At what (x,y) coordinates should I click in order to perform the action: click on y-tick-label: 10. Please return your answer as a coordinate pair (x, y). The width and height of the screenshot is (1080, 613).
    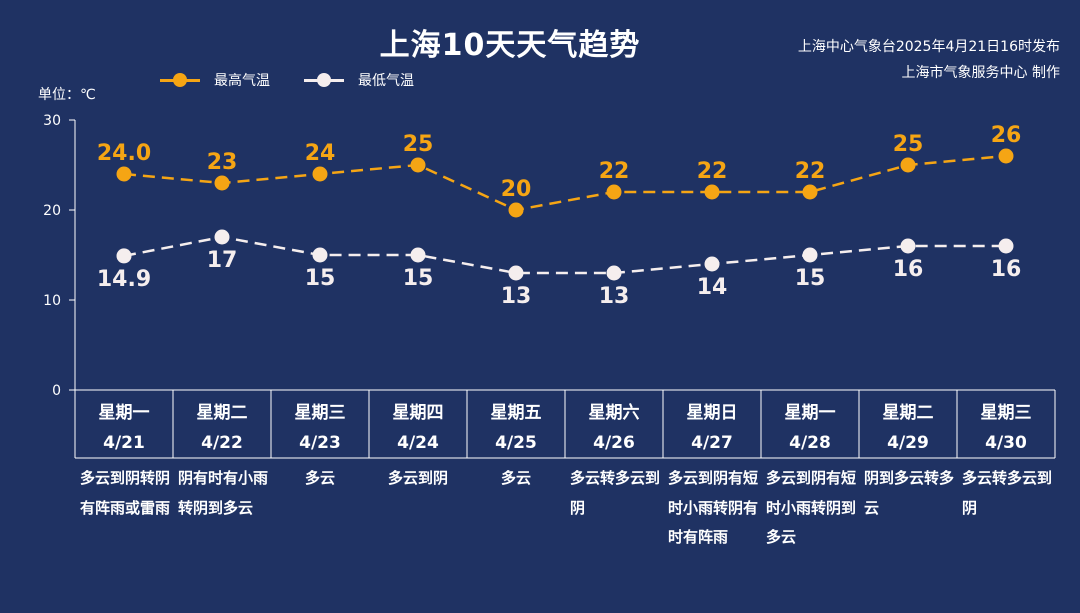
    Looking at the image, I should click on (52, 301).